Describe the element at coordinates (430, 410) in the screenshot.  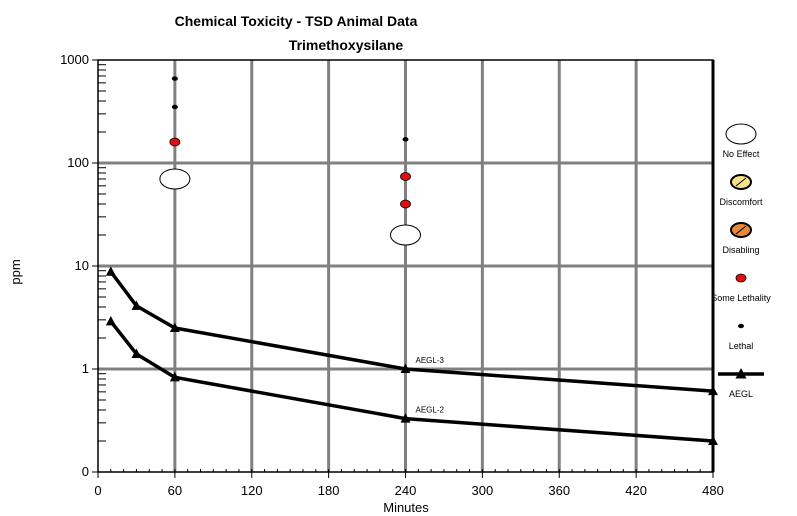
I see `series-label: AEGL-2` at that location.